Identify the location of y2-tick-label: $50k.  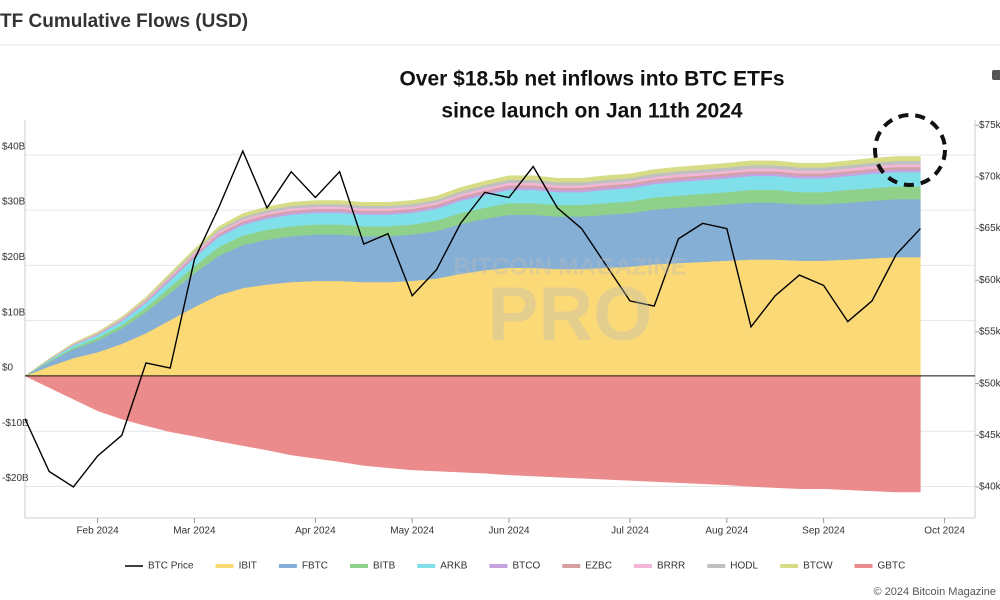
(989, 383).